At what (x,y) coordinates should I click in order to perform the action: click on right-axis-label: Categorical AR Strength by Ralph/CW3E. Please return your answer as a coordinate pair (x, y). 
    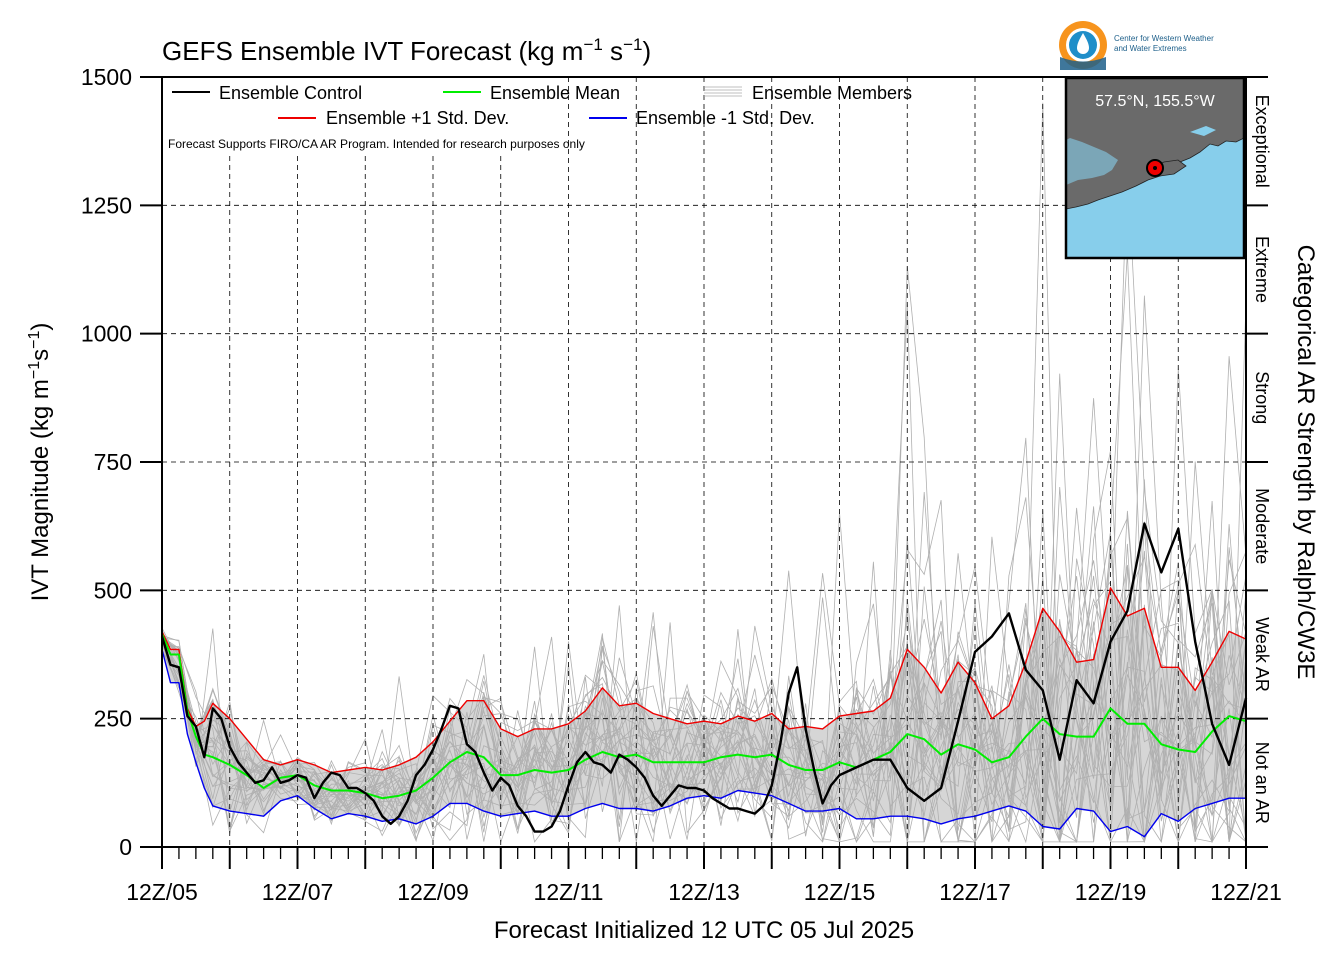
    Looking at the image, I should click on (1305, 462).